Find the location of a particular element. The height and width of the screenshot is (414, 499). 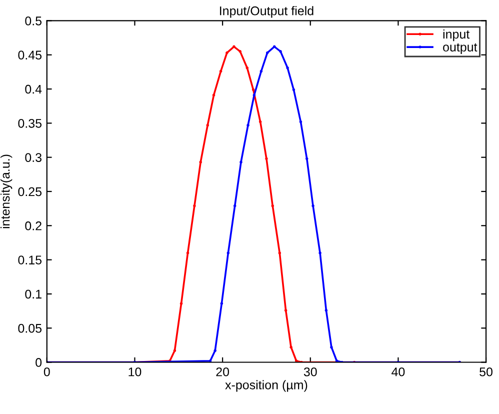

y-tick-label: 0.35 is located at coordinates (30, 123).